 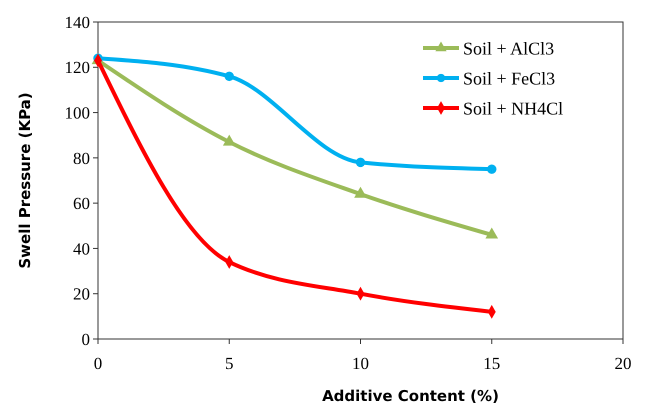 What do you see at coordinates (77, 22) in the screenshot?
I see `y-tick-label: 140` at bounding box center [77, 22].